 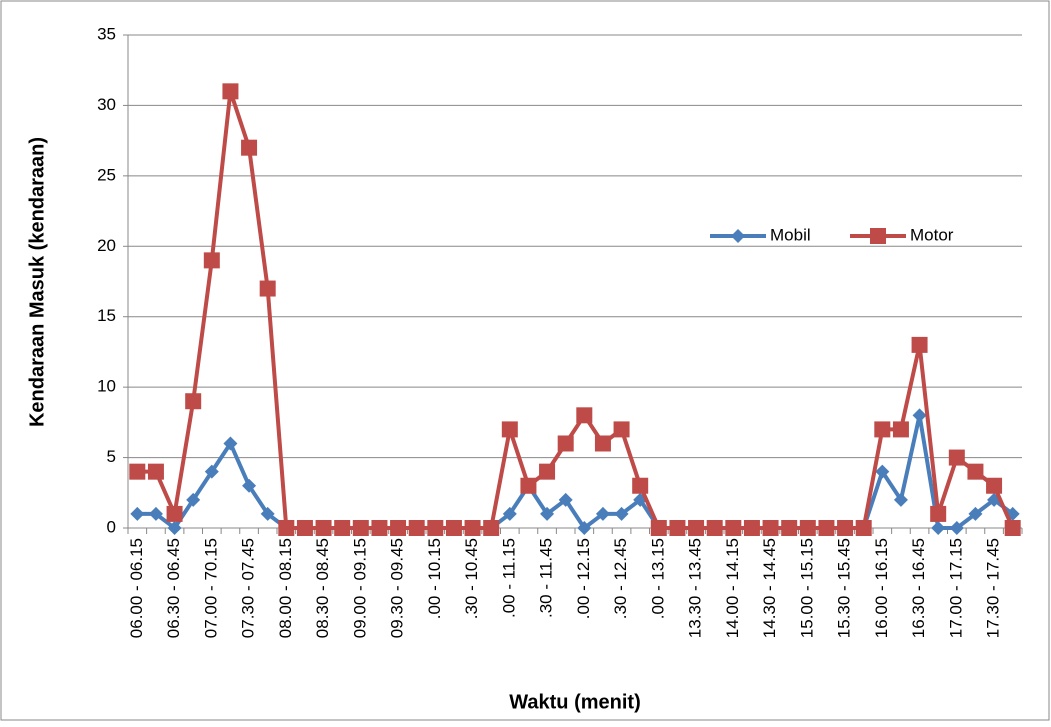 What do you see at coordinates (583, 578) in the screenshot?
I see `x-tick-label: .00 - 12.15` at bounding box center [583, 578].